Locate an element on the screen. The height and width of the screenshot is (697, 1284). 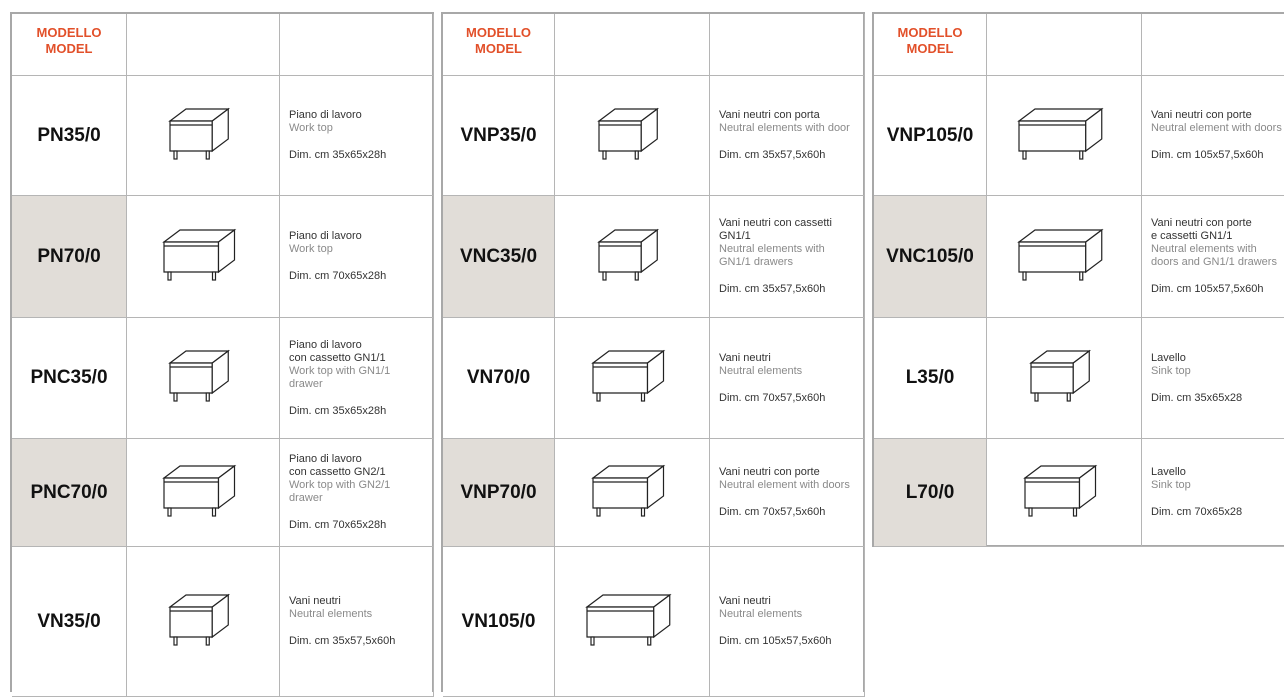
model-cell: L35/0 is located at coordinates (930, 378).